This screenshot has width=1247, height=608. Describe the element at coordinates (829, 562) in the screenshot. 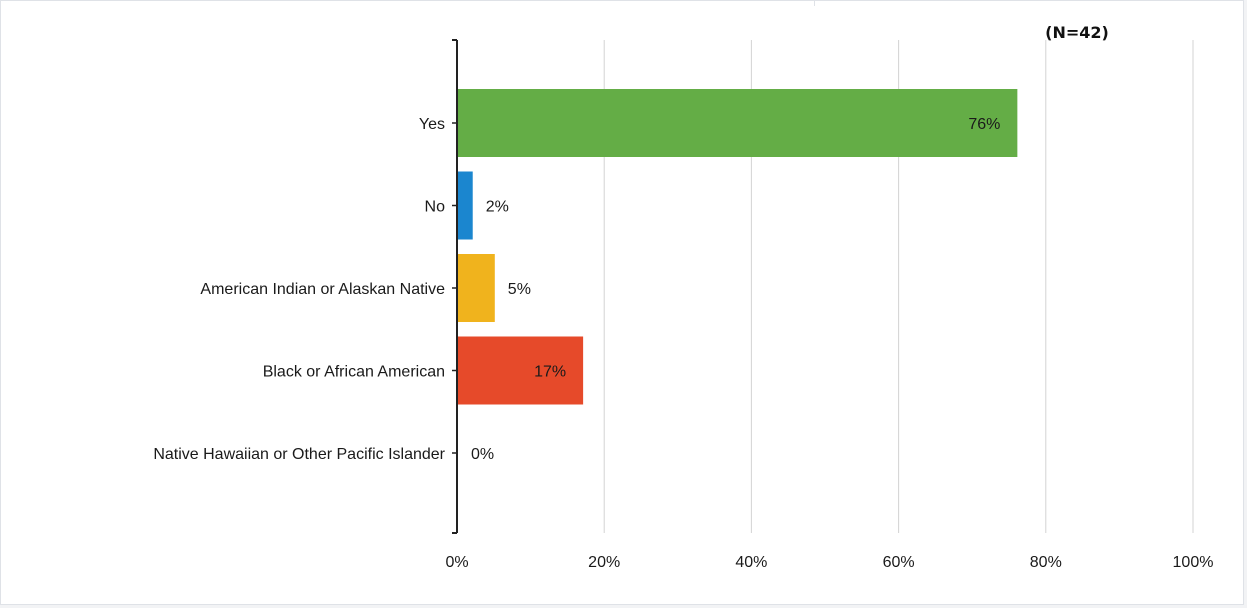

I see `x-tick-labels: 0% 20% 40% 60% 80% 100%` at that location.